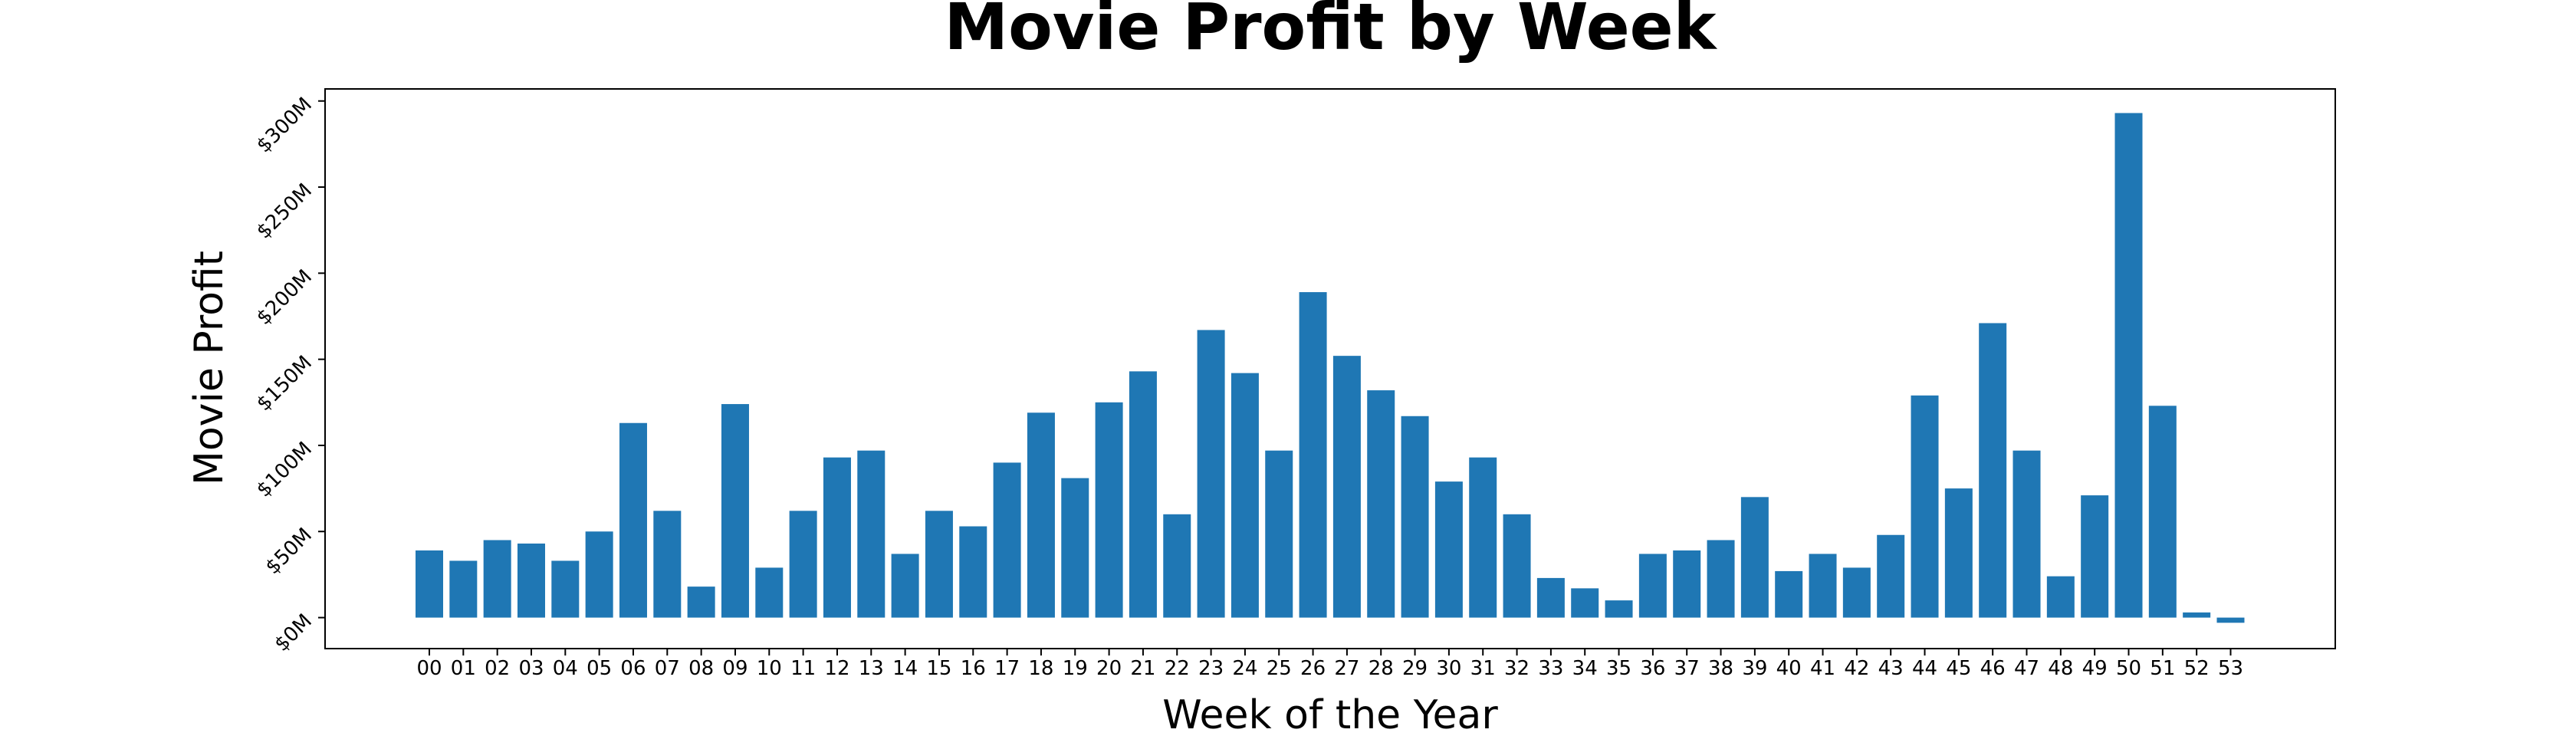  I want to click on x-tick-label: 10, so click(769, 669).